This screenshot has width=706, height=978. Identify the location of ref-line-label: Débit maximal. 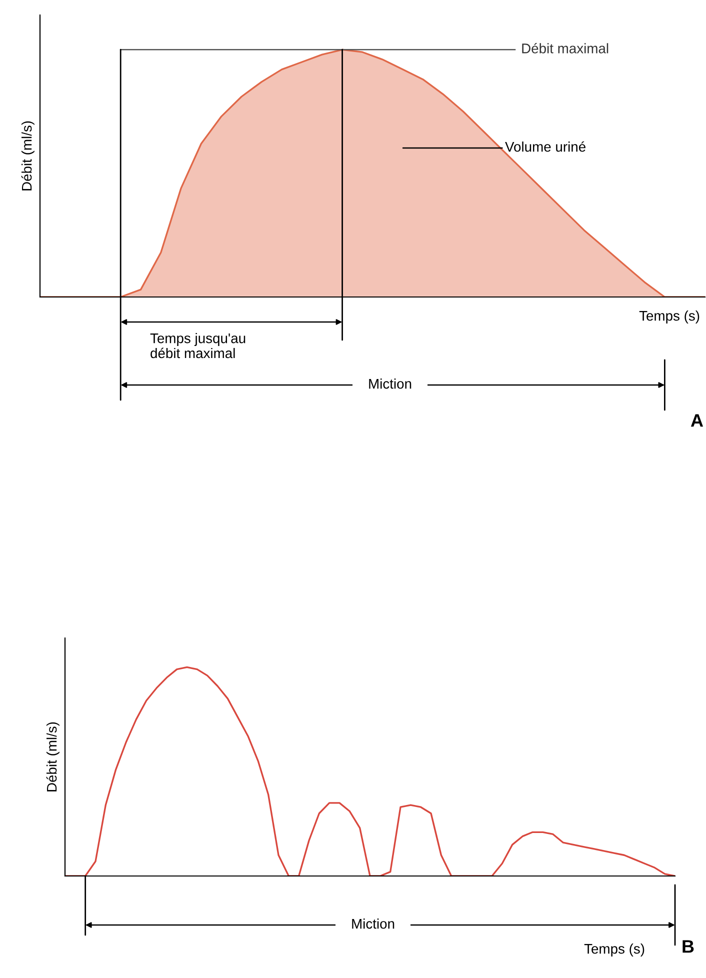
(565, 48).